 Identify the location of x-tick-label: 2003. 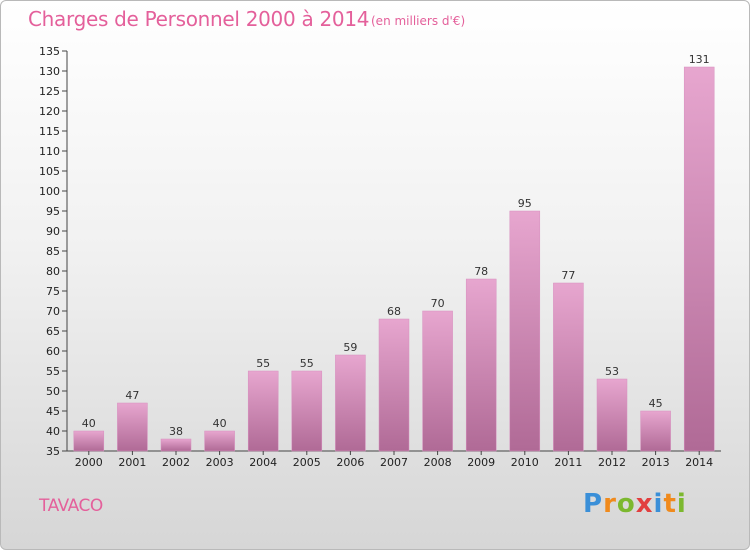
(220, 462).